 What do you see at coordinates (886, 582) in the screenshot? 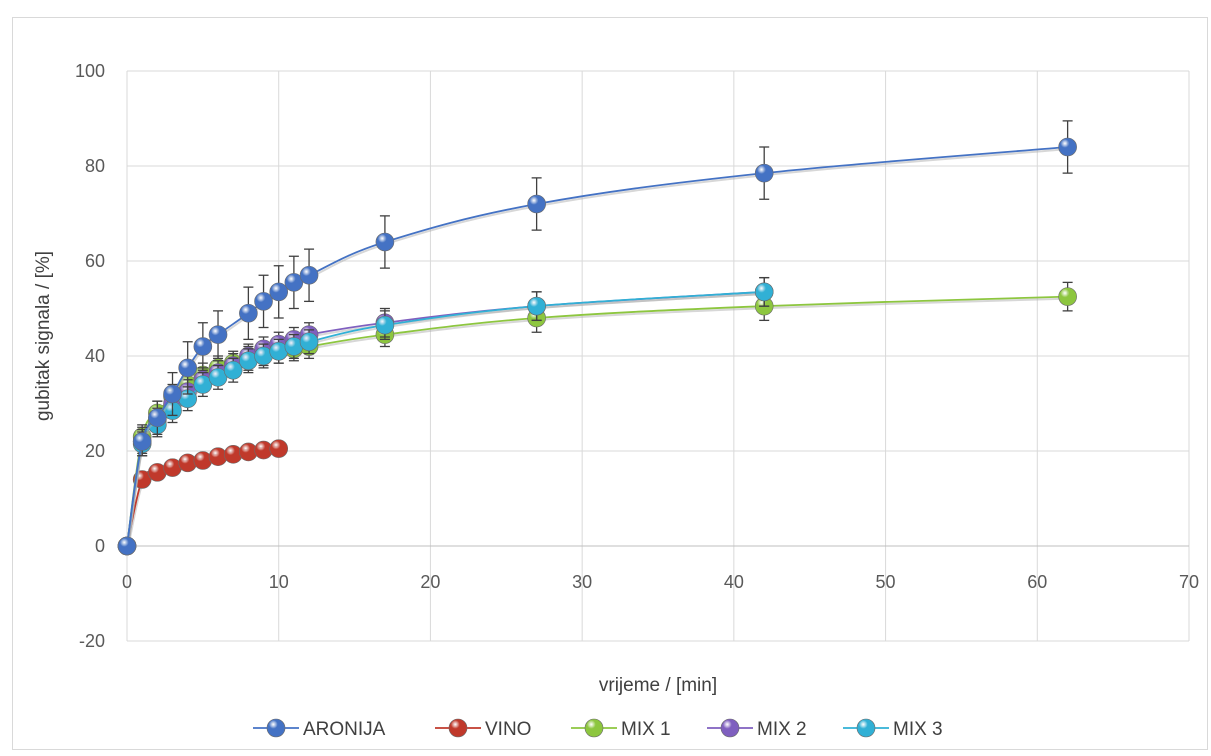
I see `x-tick-label: 50` at bounding box center [886, 582].